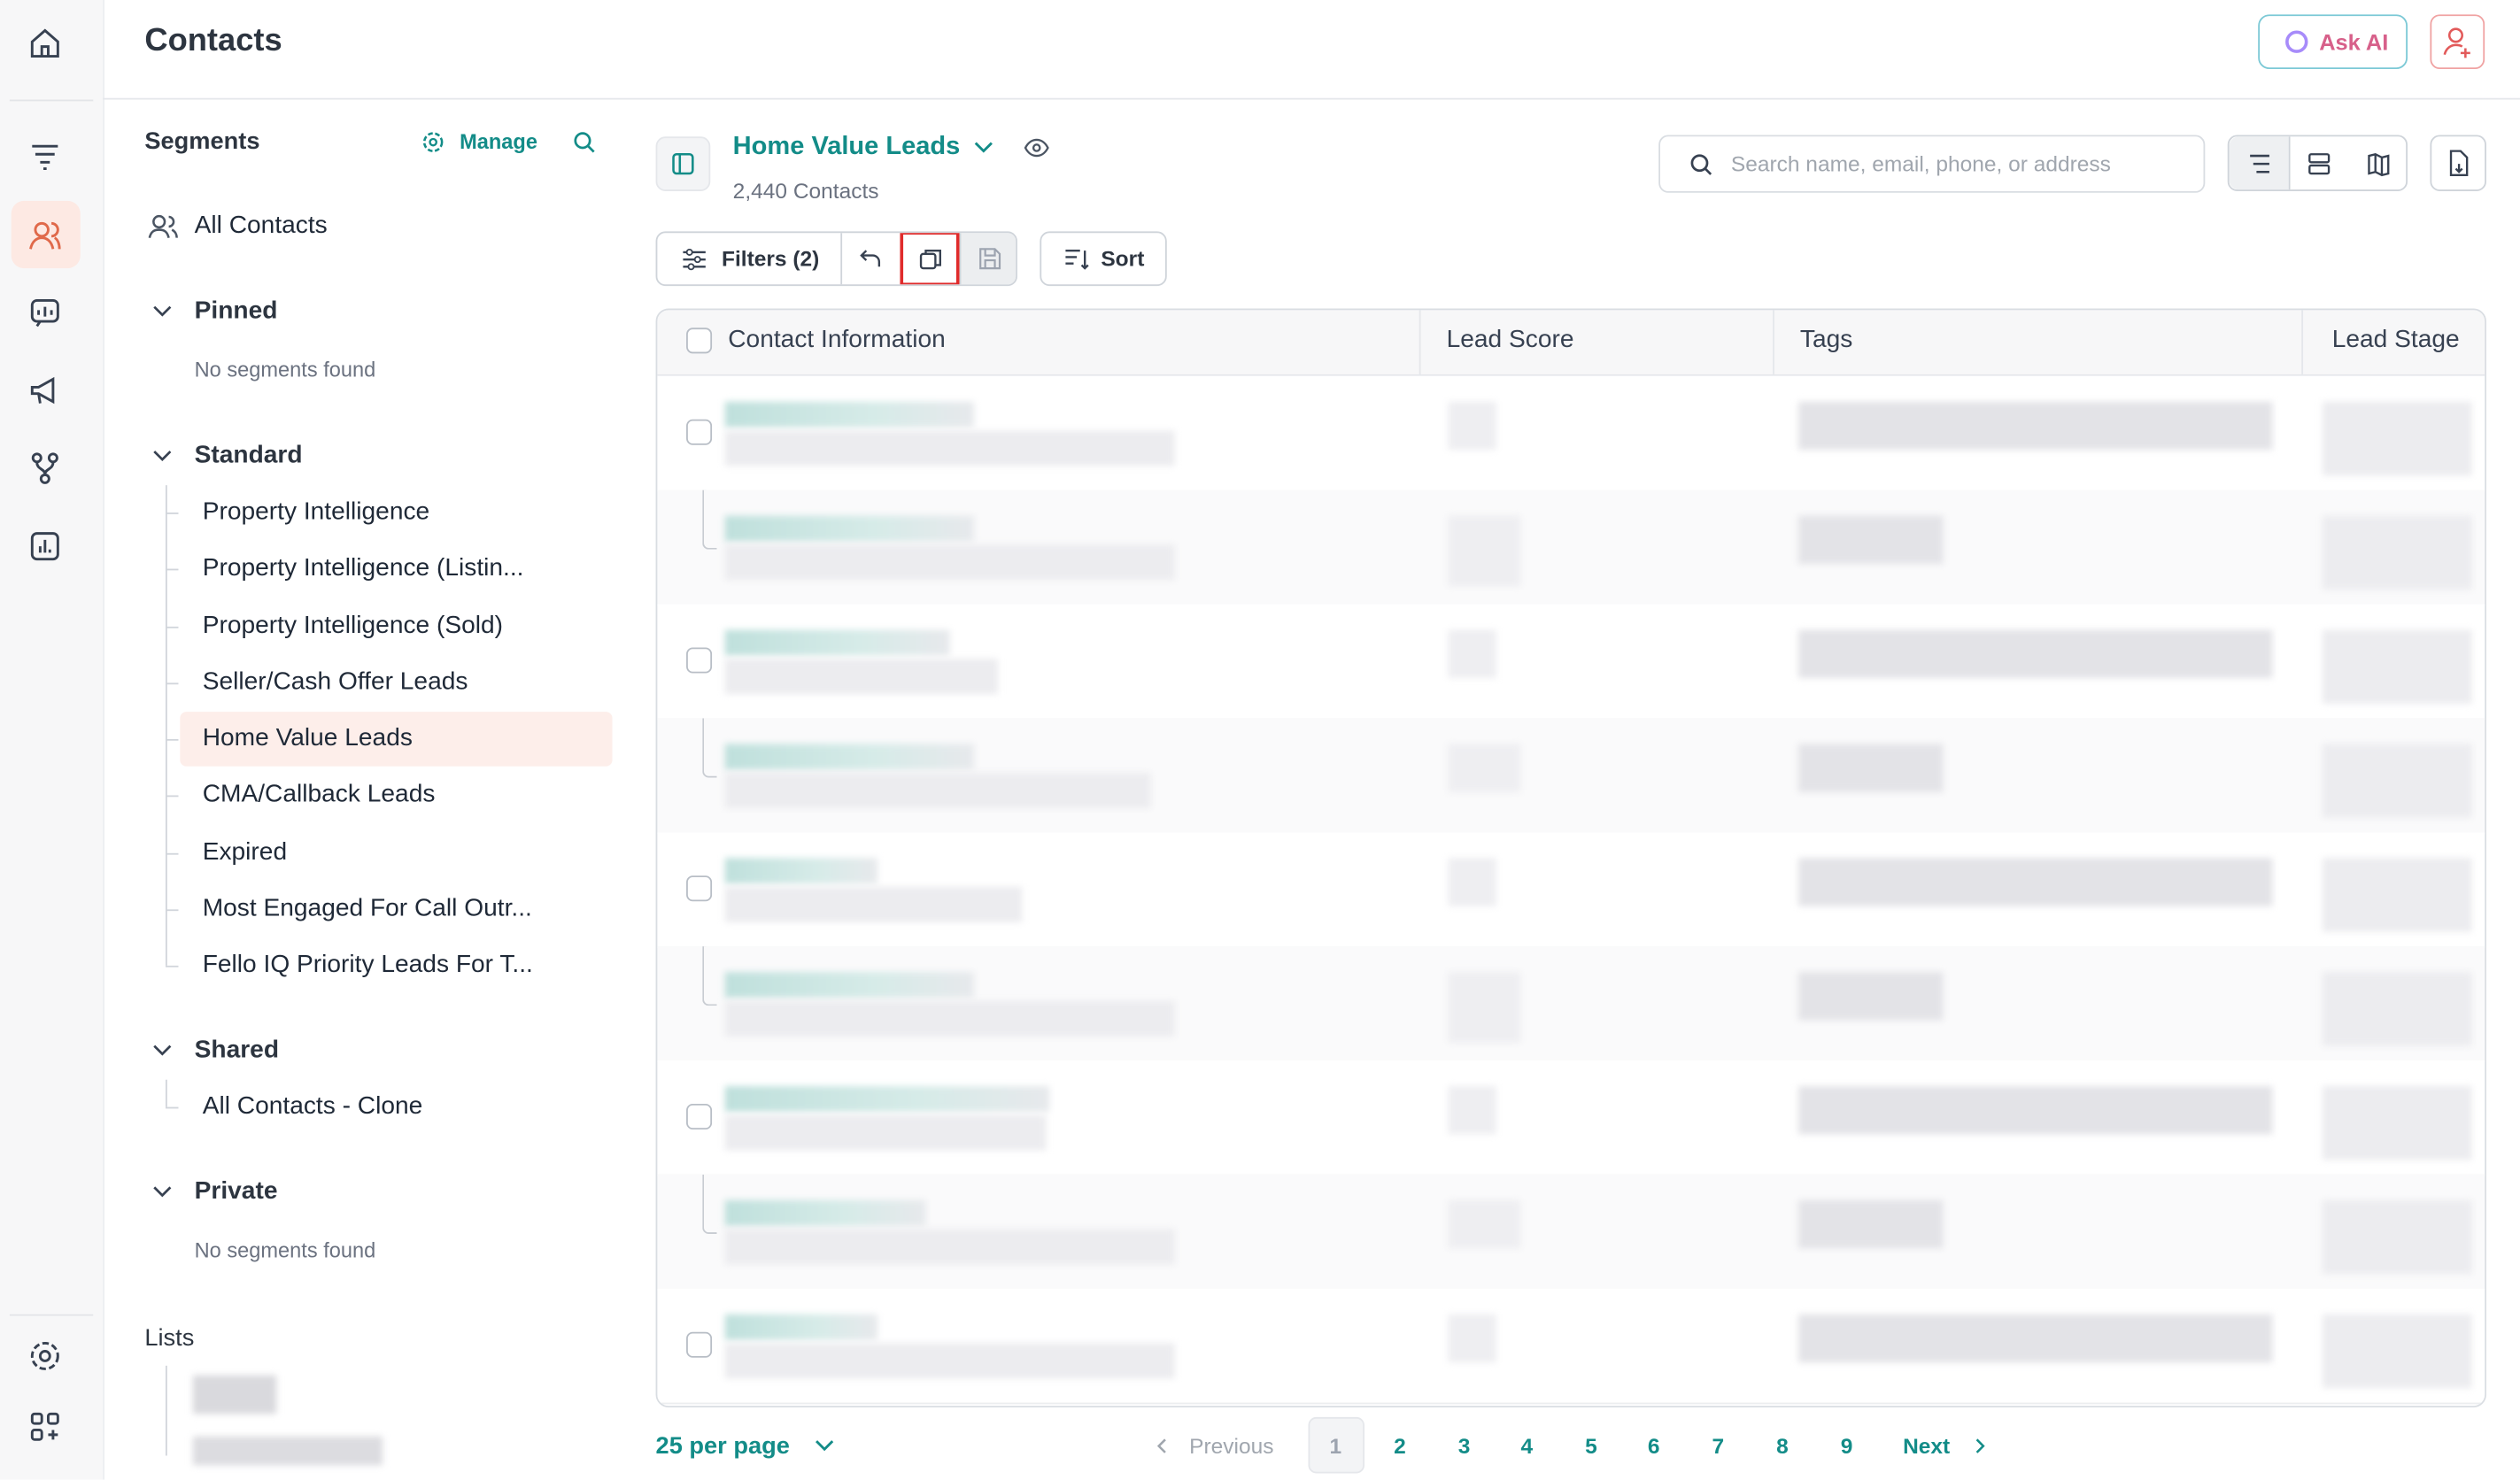  Describe the element at coordinates (236, 311) in the screenshot. I see `group-name: Pinned` at that location.